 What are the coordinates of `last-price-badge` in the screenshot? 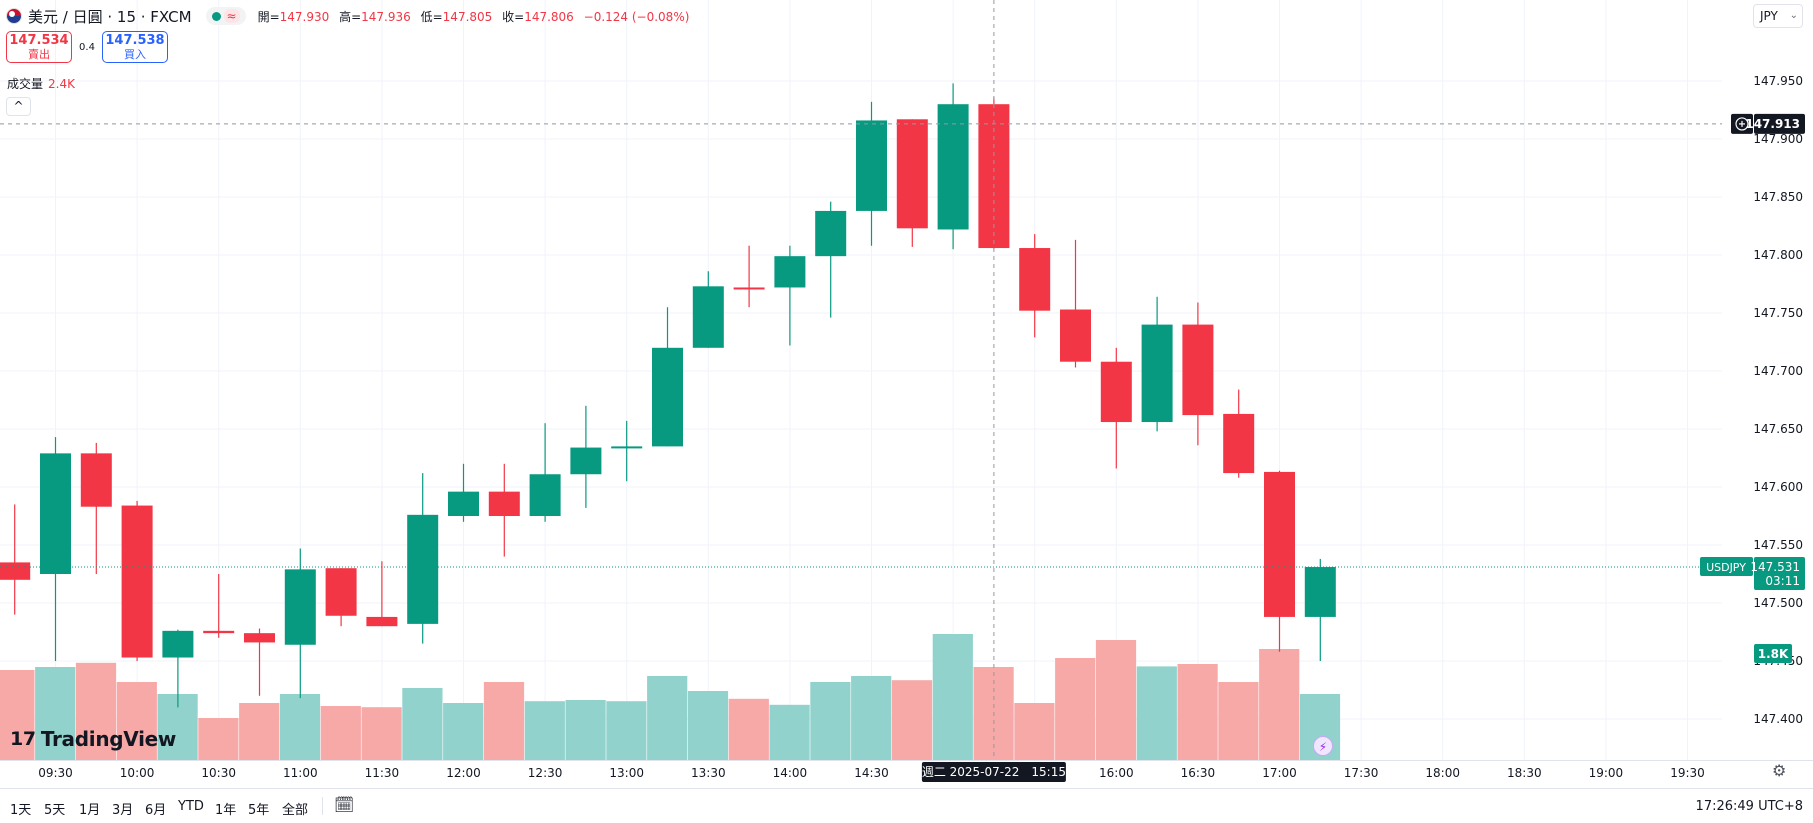 It's located at (1779, 574).